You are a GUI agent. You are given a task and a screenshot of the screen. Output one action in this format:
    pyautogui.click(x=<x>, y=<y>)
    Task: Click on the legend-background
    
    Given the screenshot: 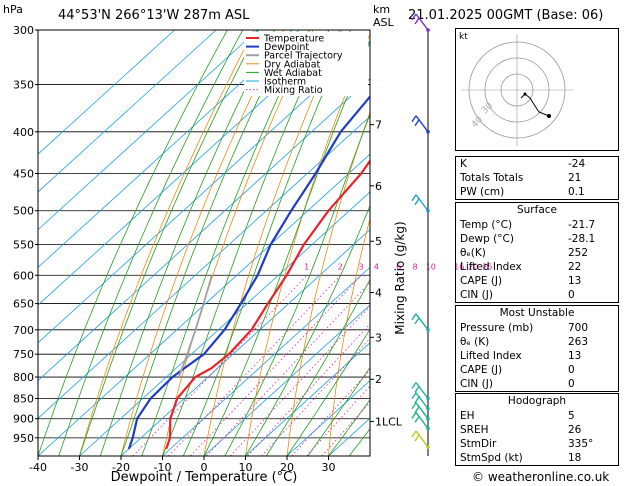 What is the action you would take?
    pyautogui.click(x=306, y=64)
    